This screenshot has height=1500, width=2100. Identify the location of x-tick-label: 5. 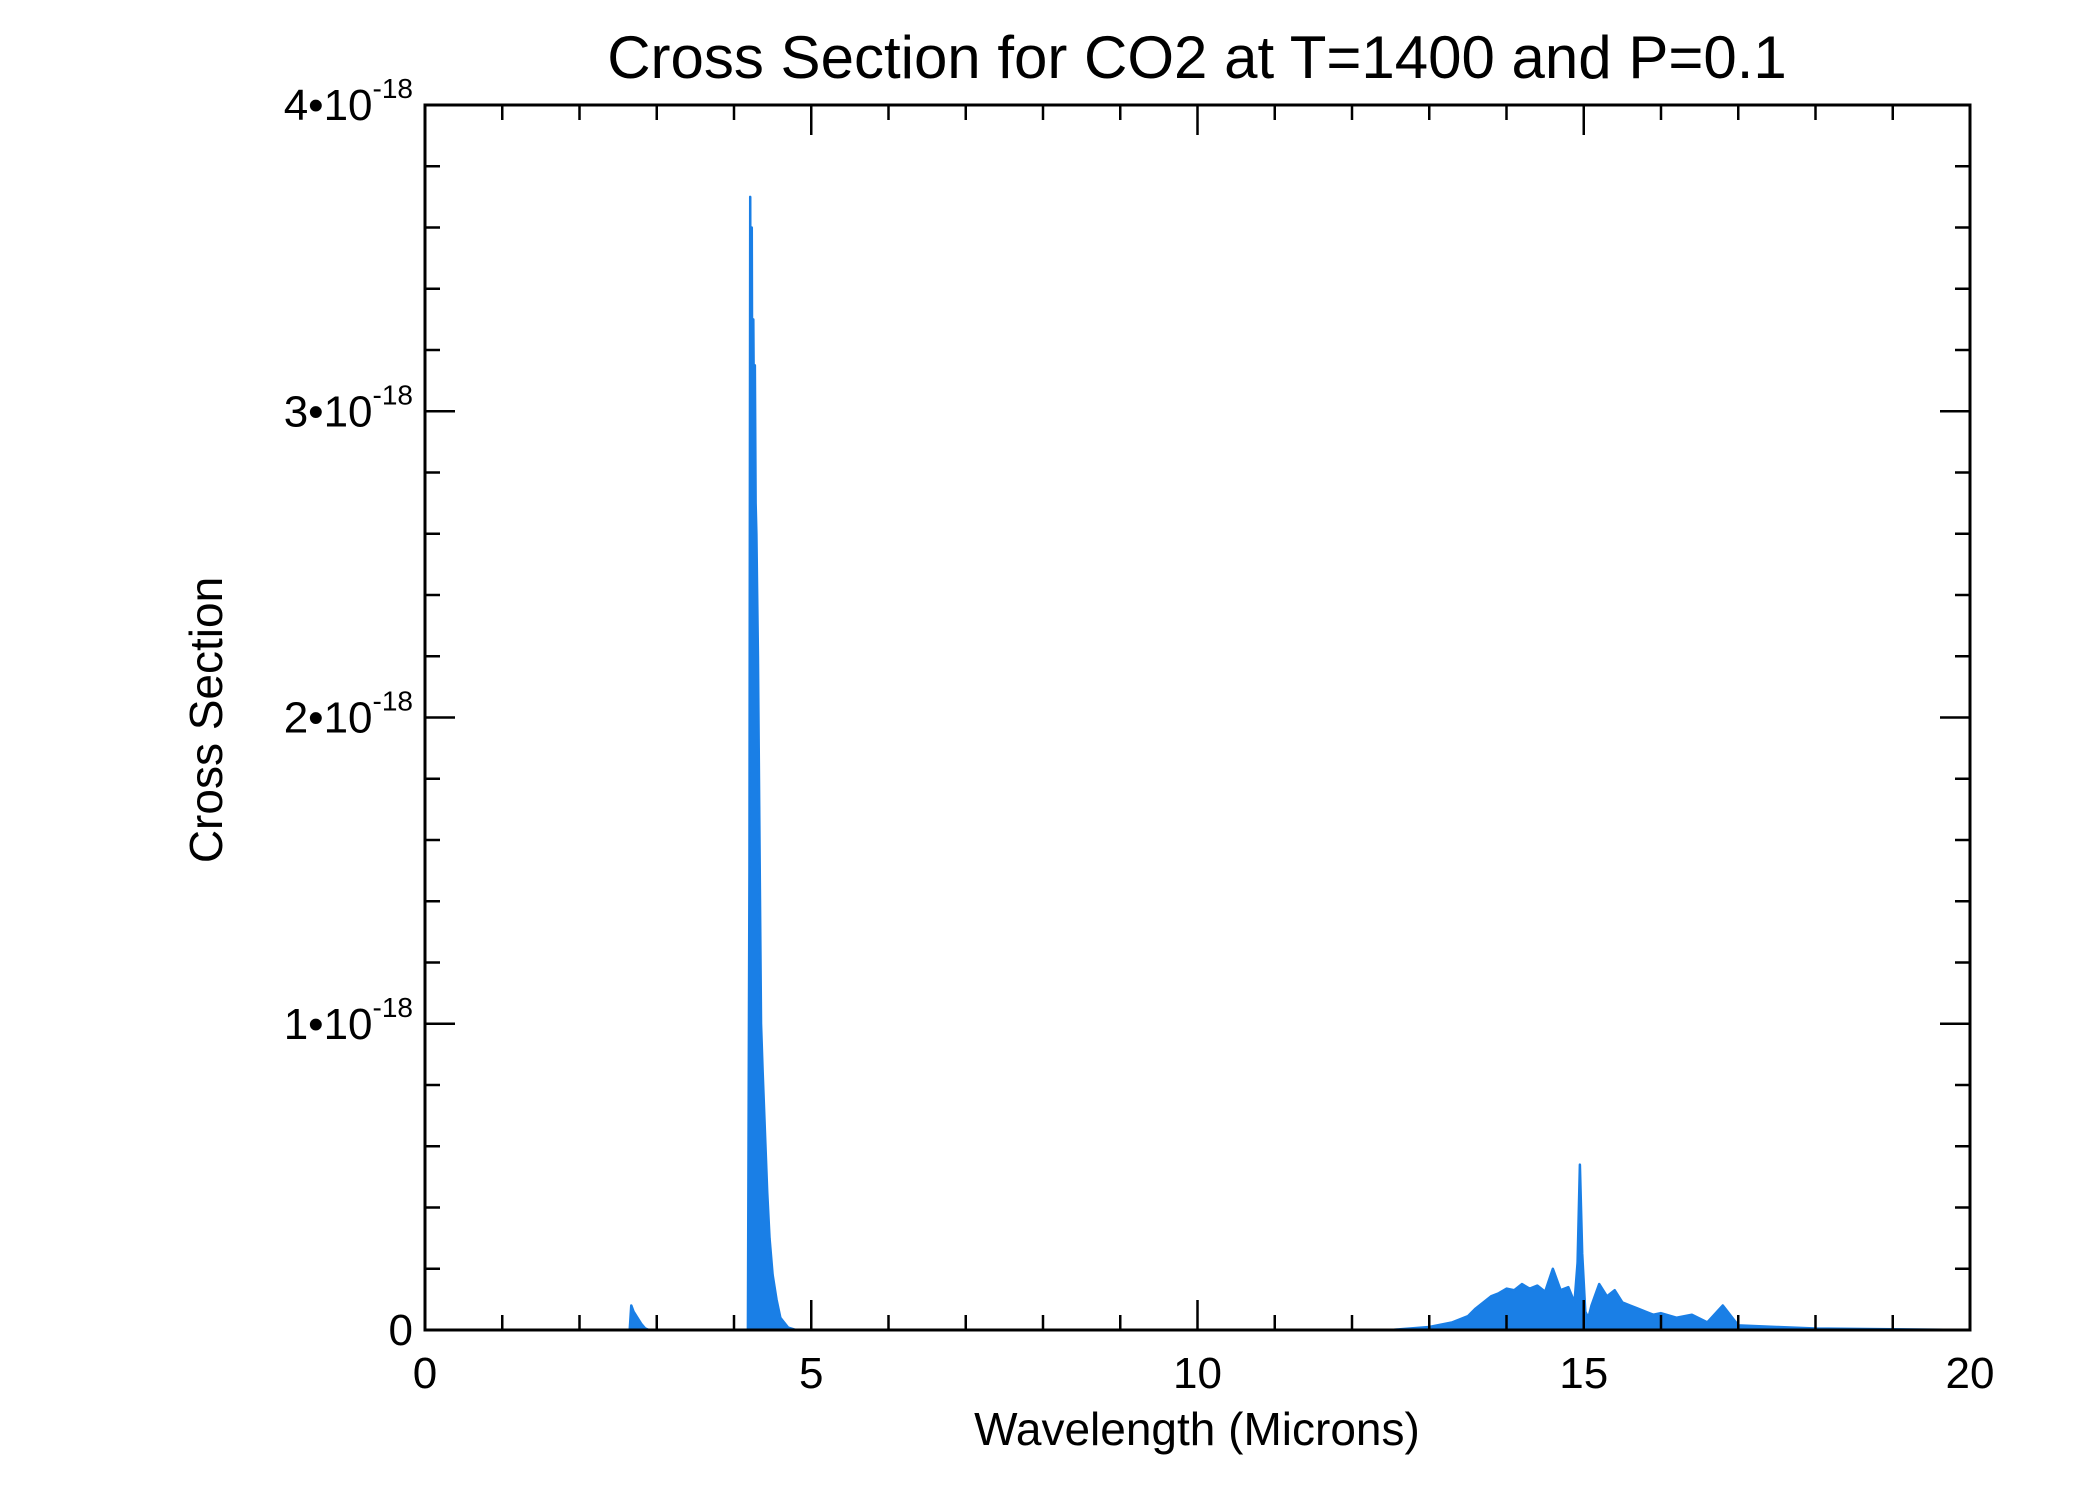
(811, 1373).